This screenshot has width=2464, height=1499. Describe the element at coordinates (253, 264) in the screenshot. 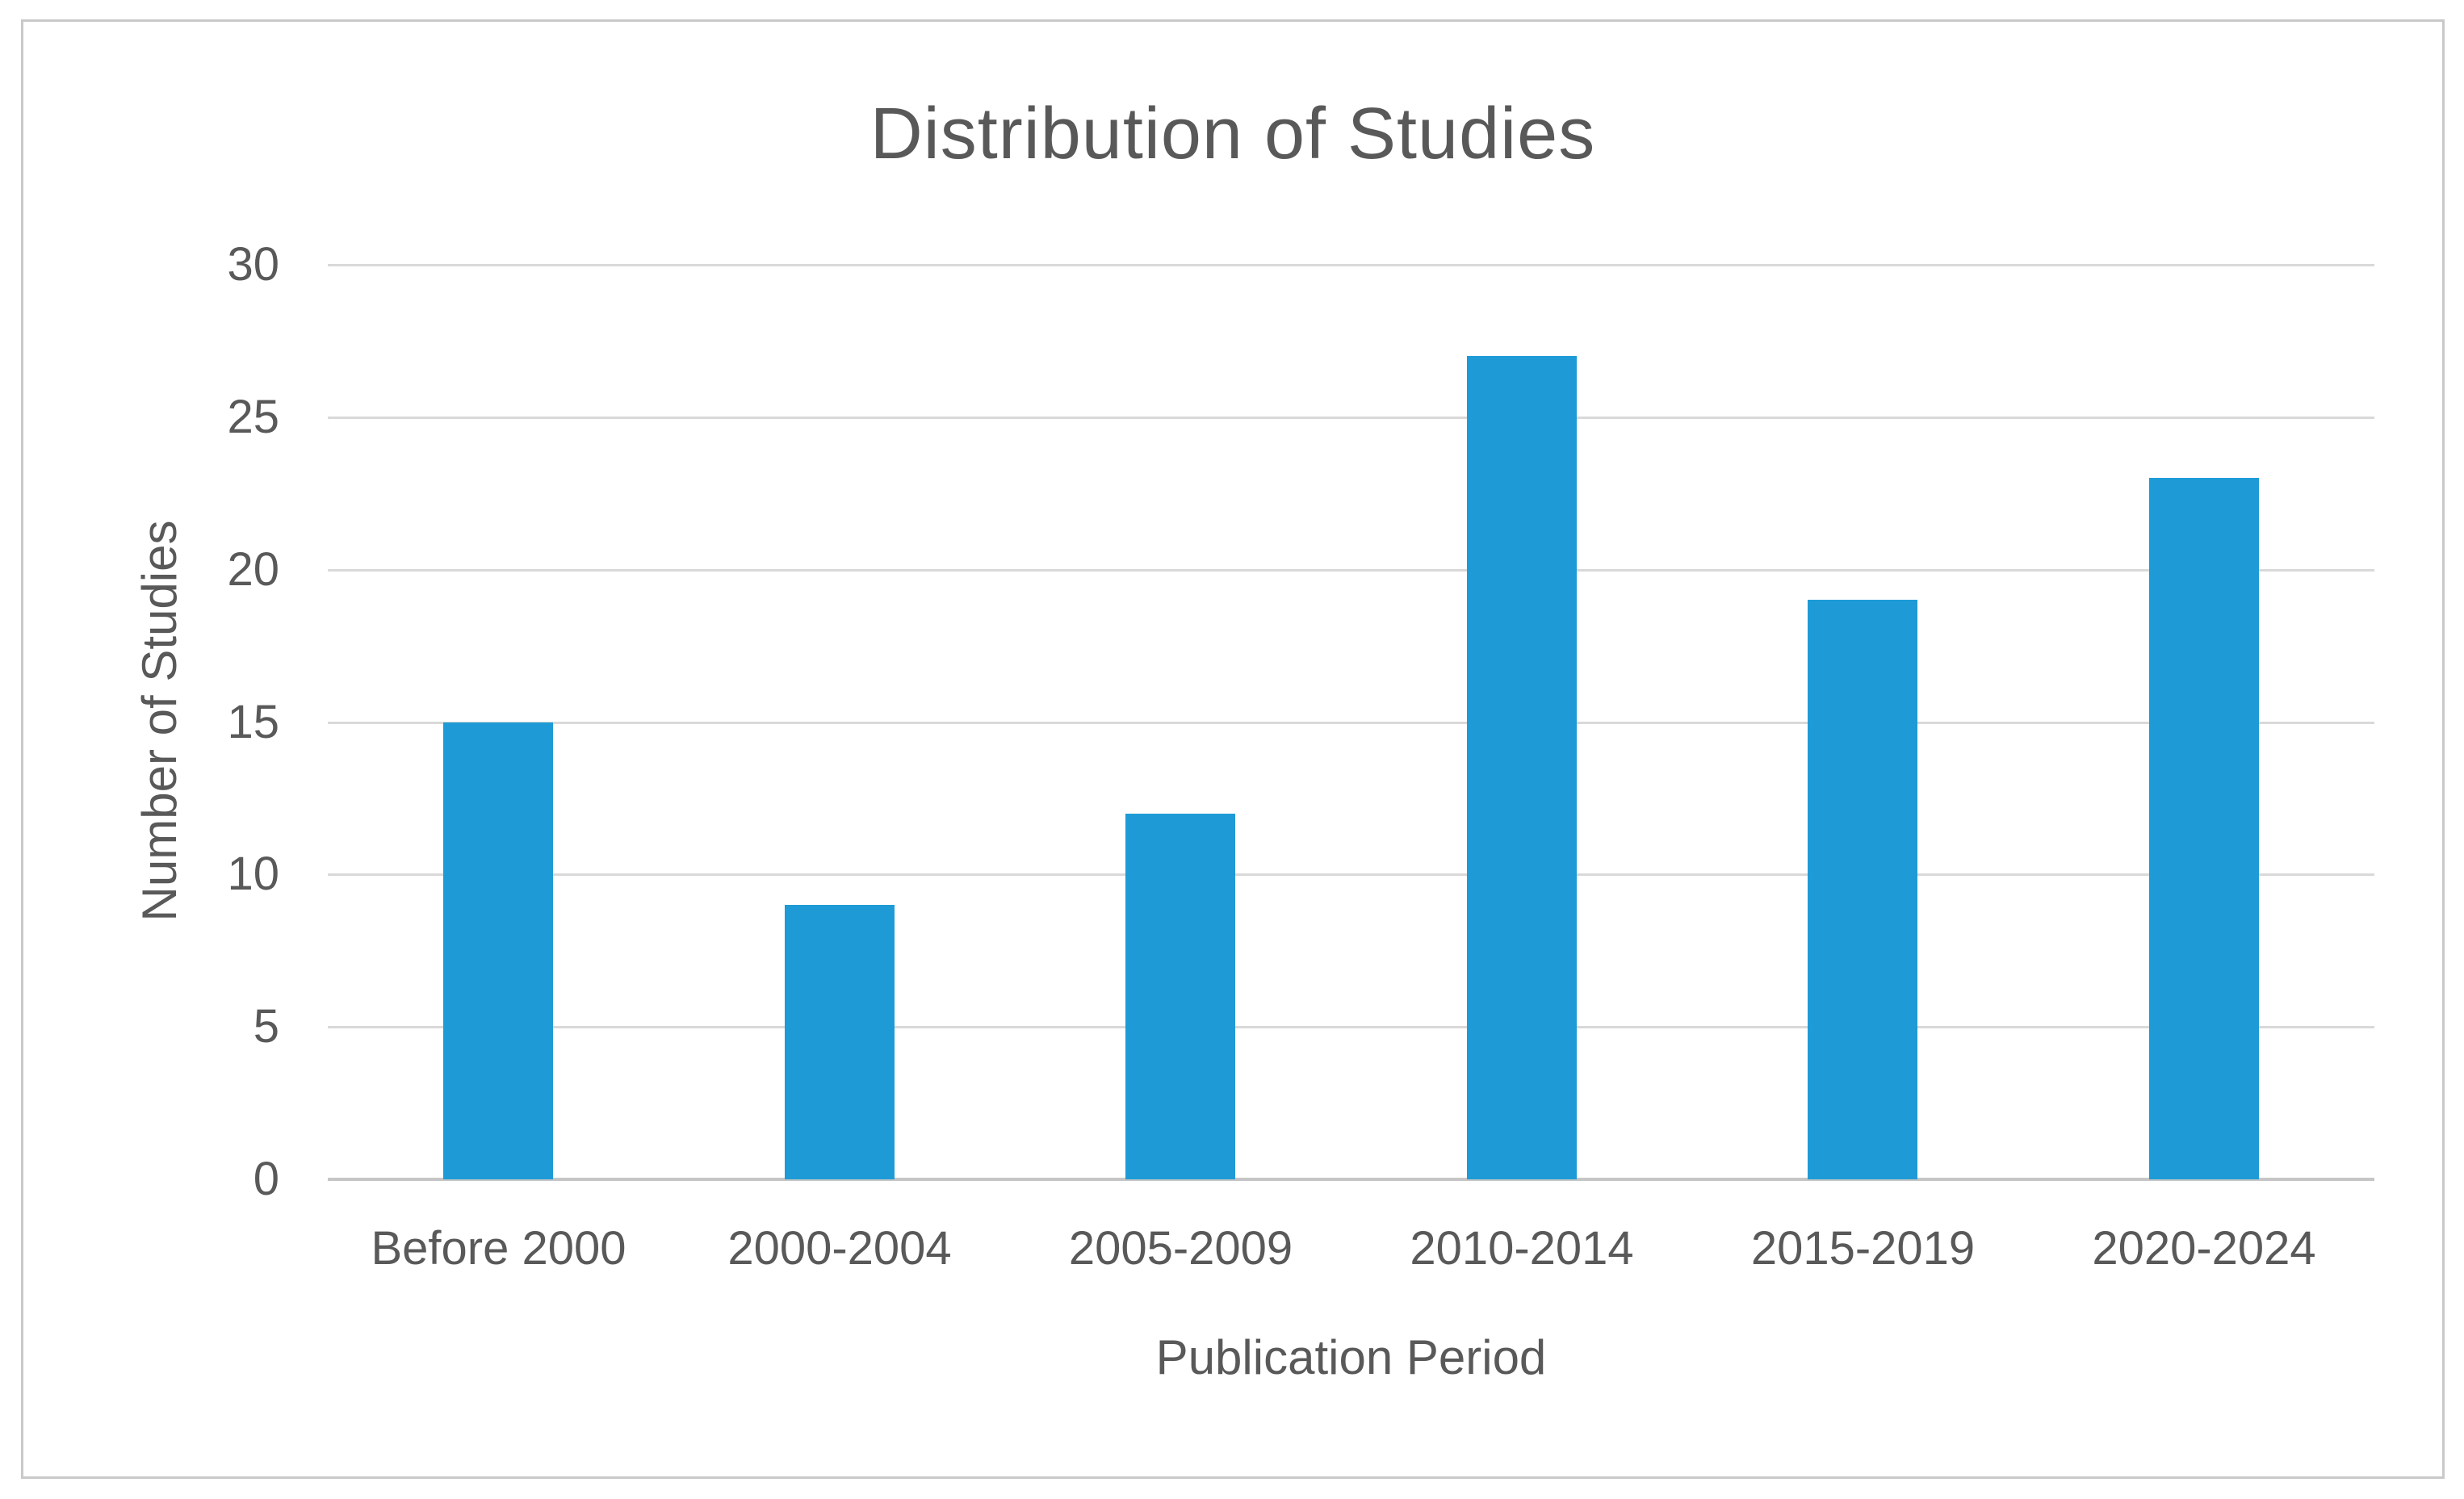

I see `y-tick-label-30: 30` at that location.